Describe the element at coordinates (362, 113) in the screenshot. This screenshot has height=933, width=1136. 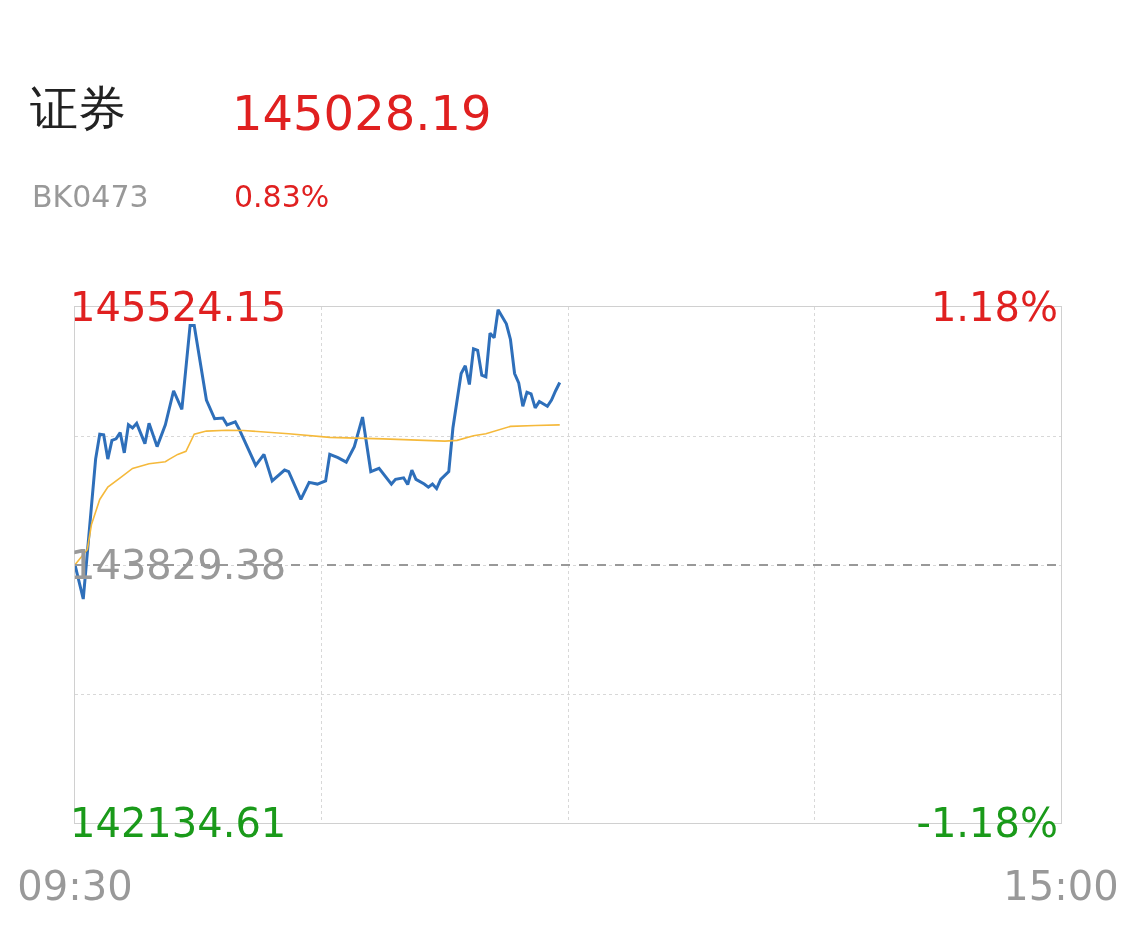
I see `text: 145028.19` at that location.